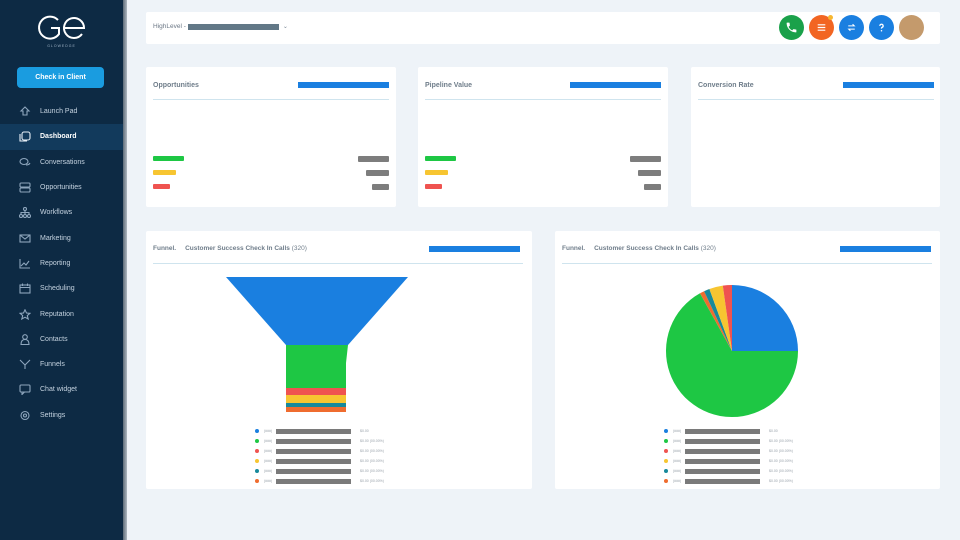 Image resolution: width=960 pixels, height=540 pixels. I want to click on sidebar-item-funnels: Funnels, so click(61, 364).